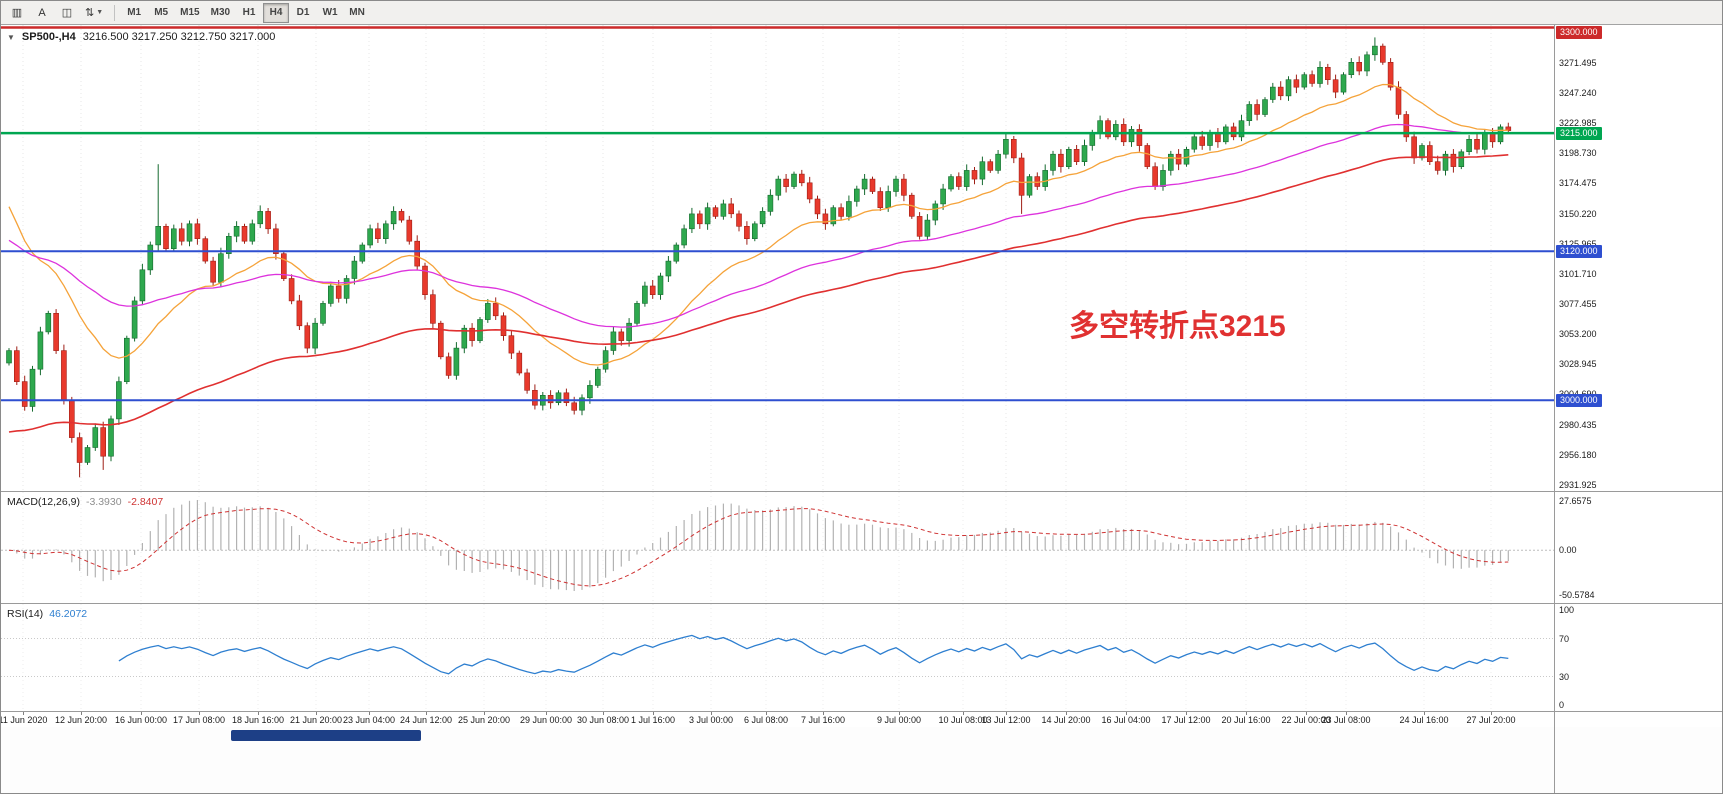 Image resolution: width=1723 pixels, height=794 pixels. What do you see at coordinates (1578, 484) in the screenshot?
I see `price-axis-label: 2931.925` at bounding box center [1578, 484].